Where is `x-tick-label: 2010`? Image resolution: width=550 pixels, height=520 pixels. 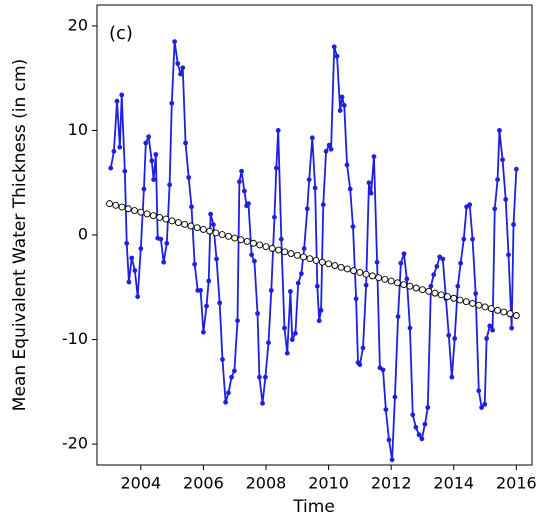
x-tick-label: 2010 is located at coordinates (328, 483).